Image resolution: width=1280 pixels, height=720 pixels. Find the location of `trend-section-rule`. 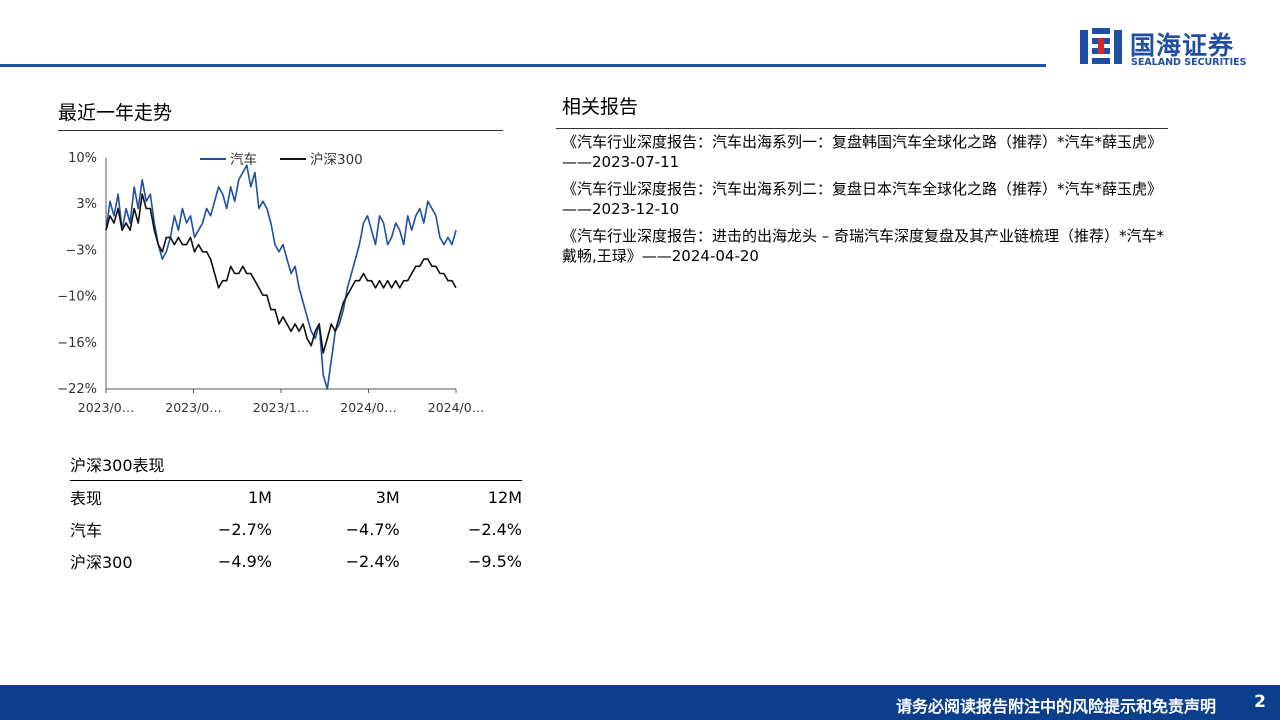

trend-section-rule is located at coordinates (280, 130).